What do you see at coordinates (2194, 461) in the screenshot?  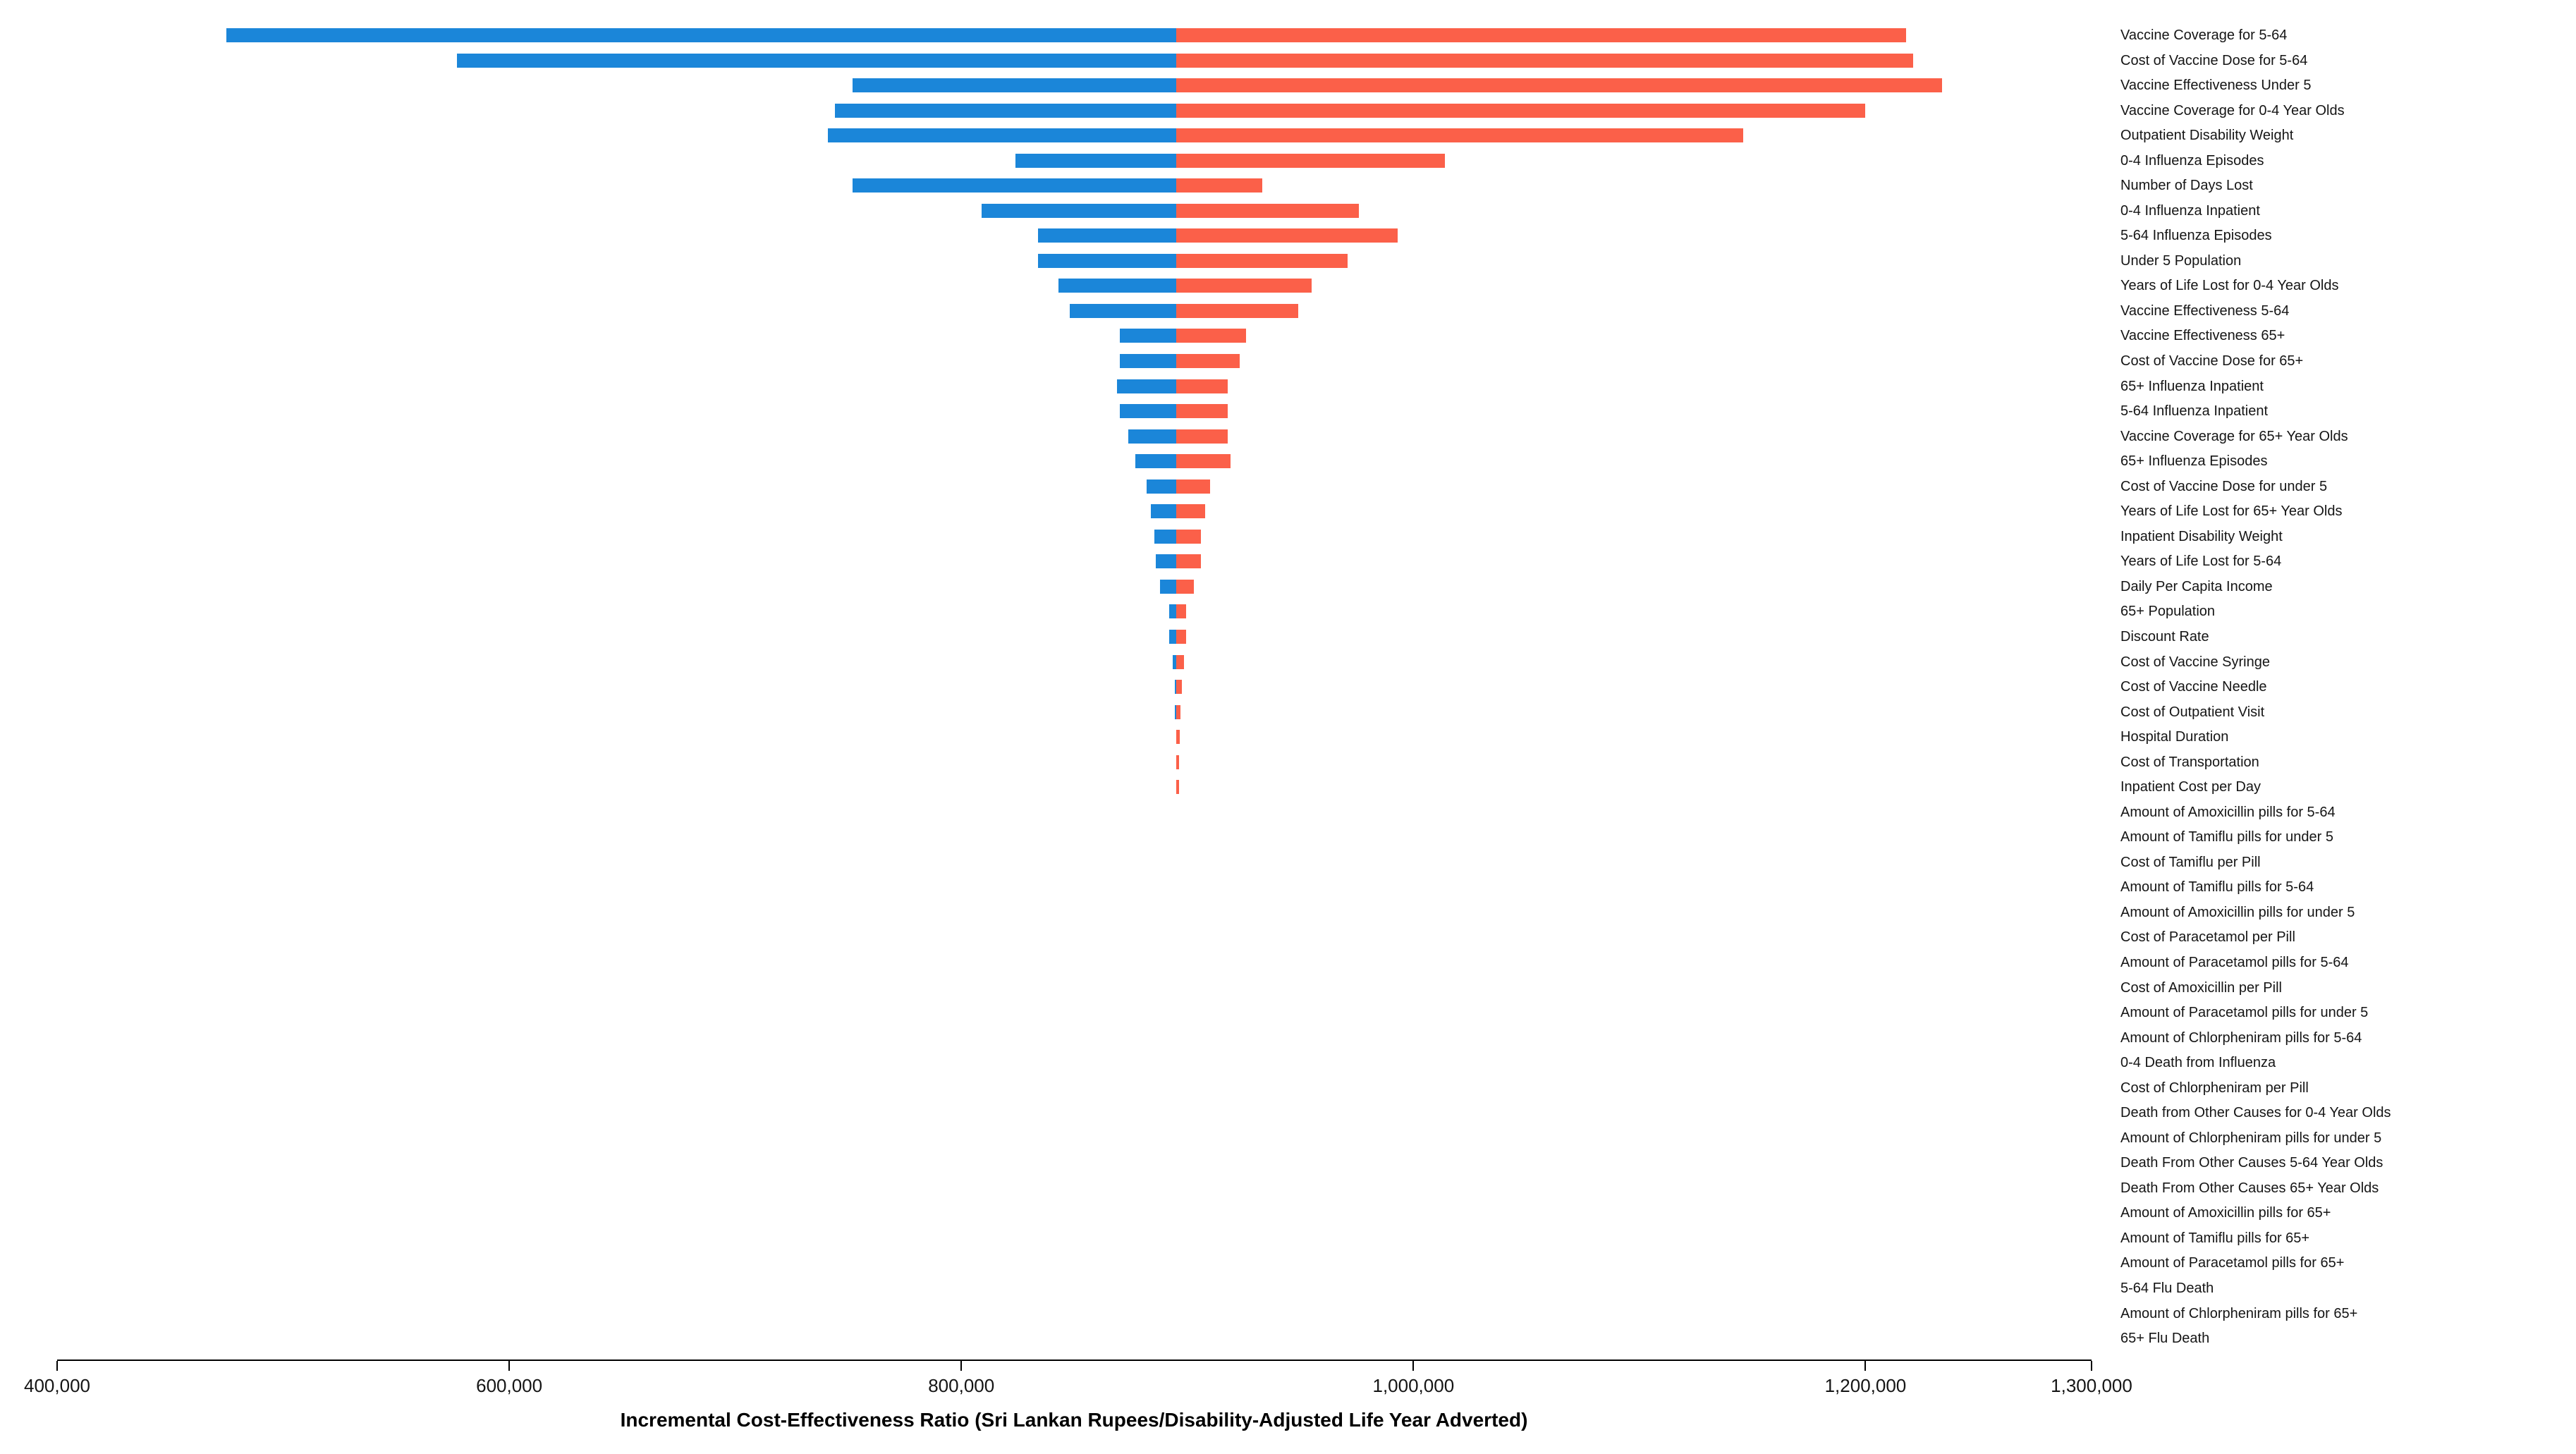 I see `row-label: 65+ Influenza Episodes` at bounding box center [2194, 461].